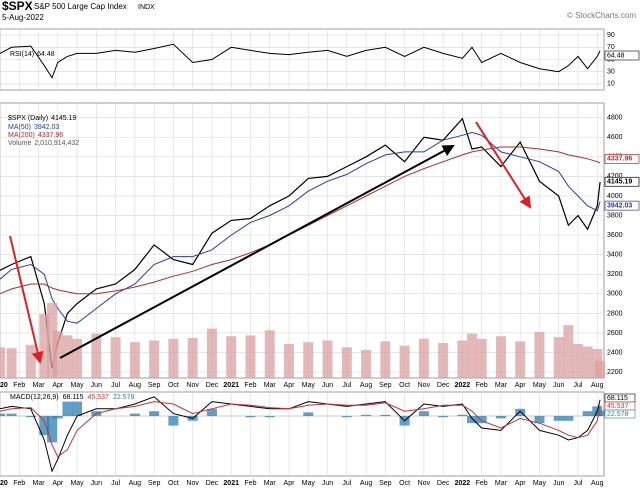 This screenshot has width=640, height=492. Describe the element at coordinates (404, 483) in the screenshot. I see `x-tick-label: Oct` at that location.